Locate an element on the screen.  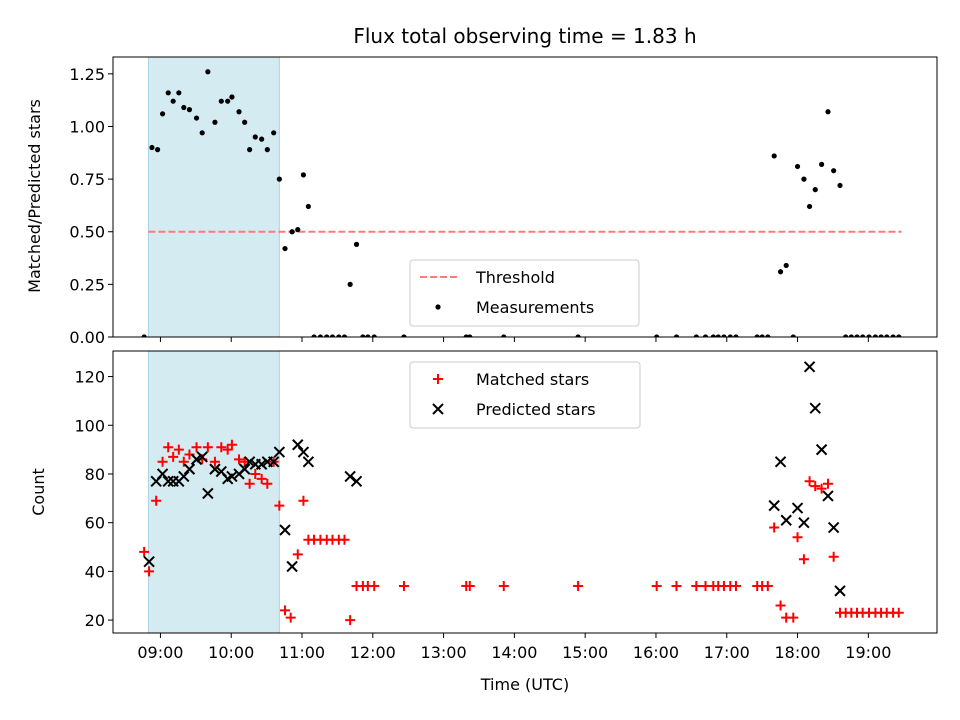
top-observing-span is located at coordinates (213, 197).